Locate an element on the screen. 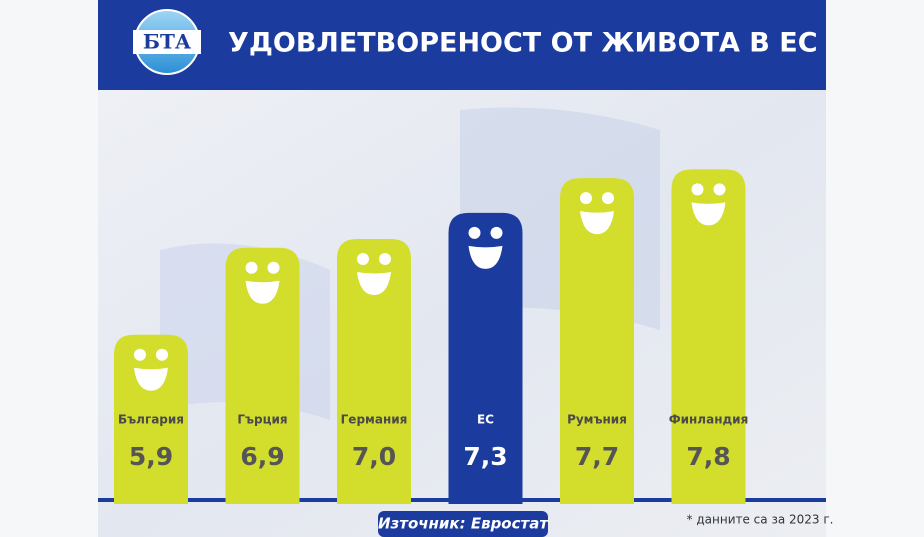  note: * данните са за 2023 г. is located at coordinates (760, 520).